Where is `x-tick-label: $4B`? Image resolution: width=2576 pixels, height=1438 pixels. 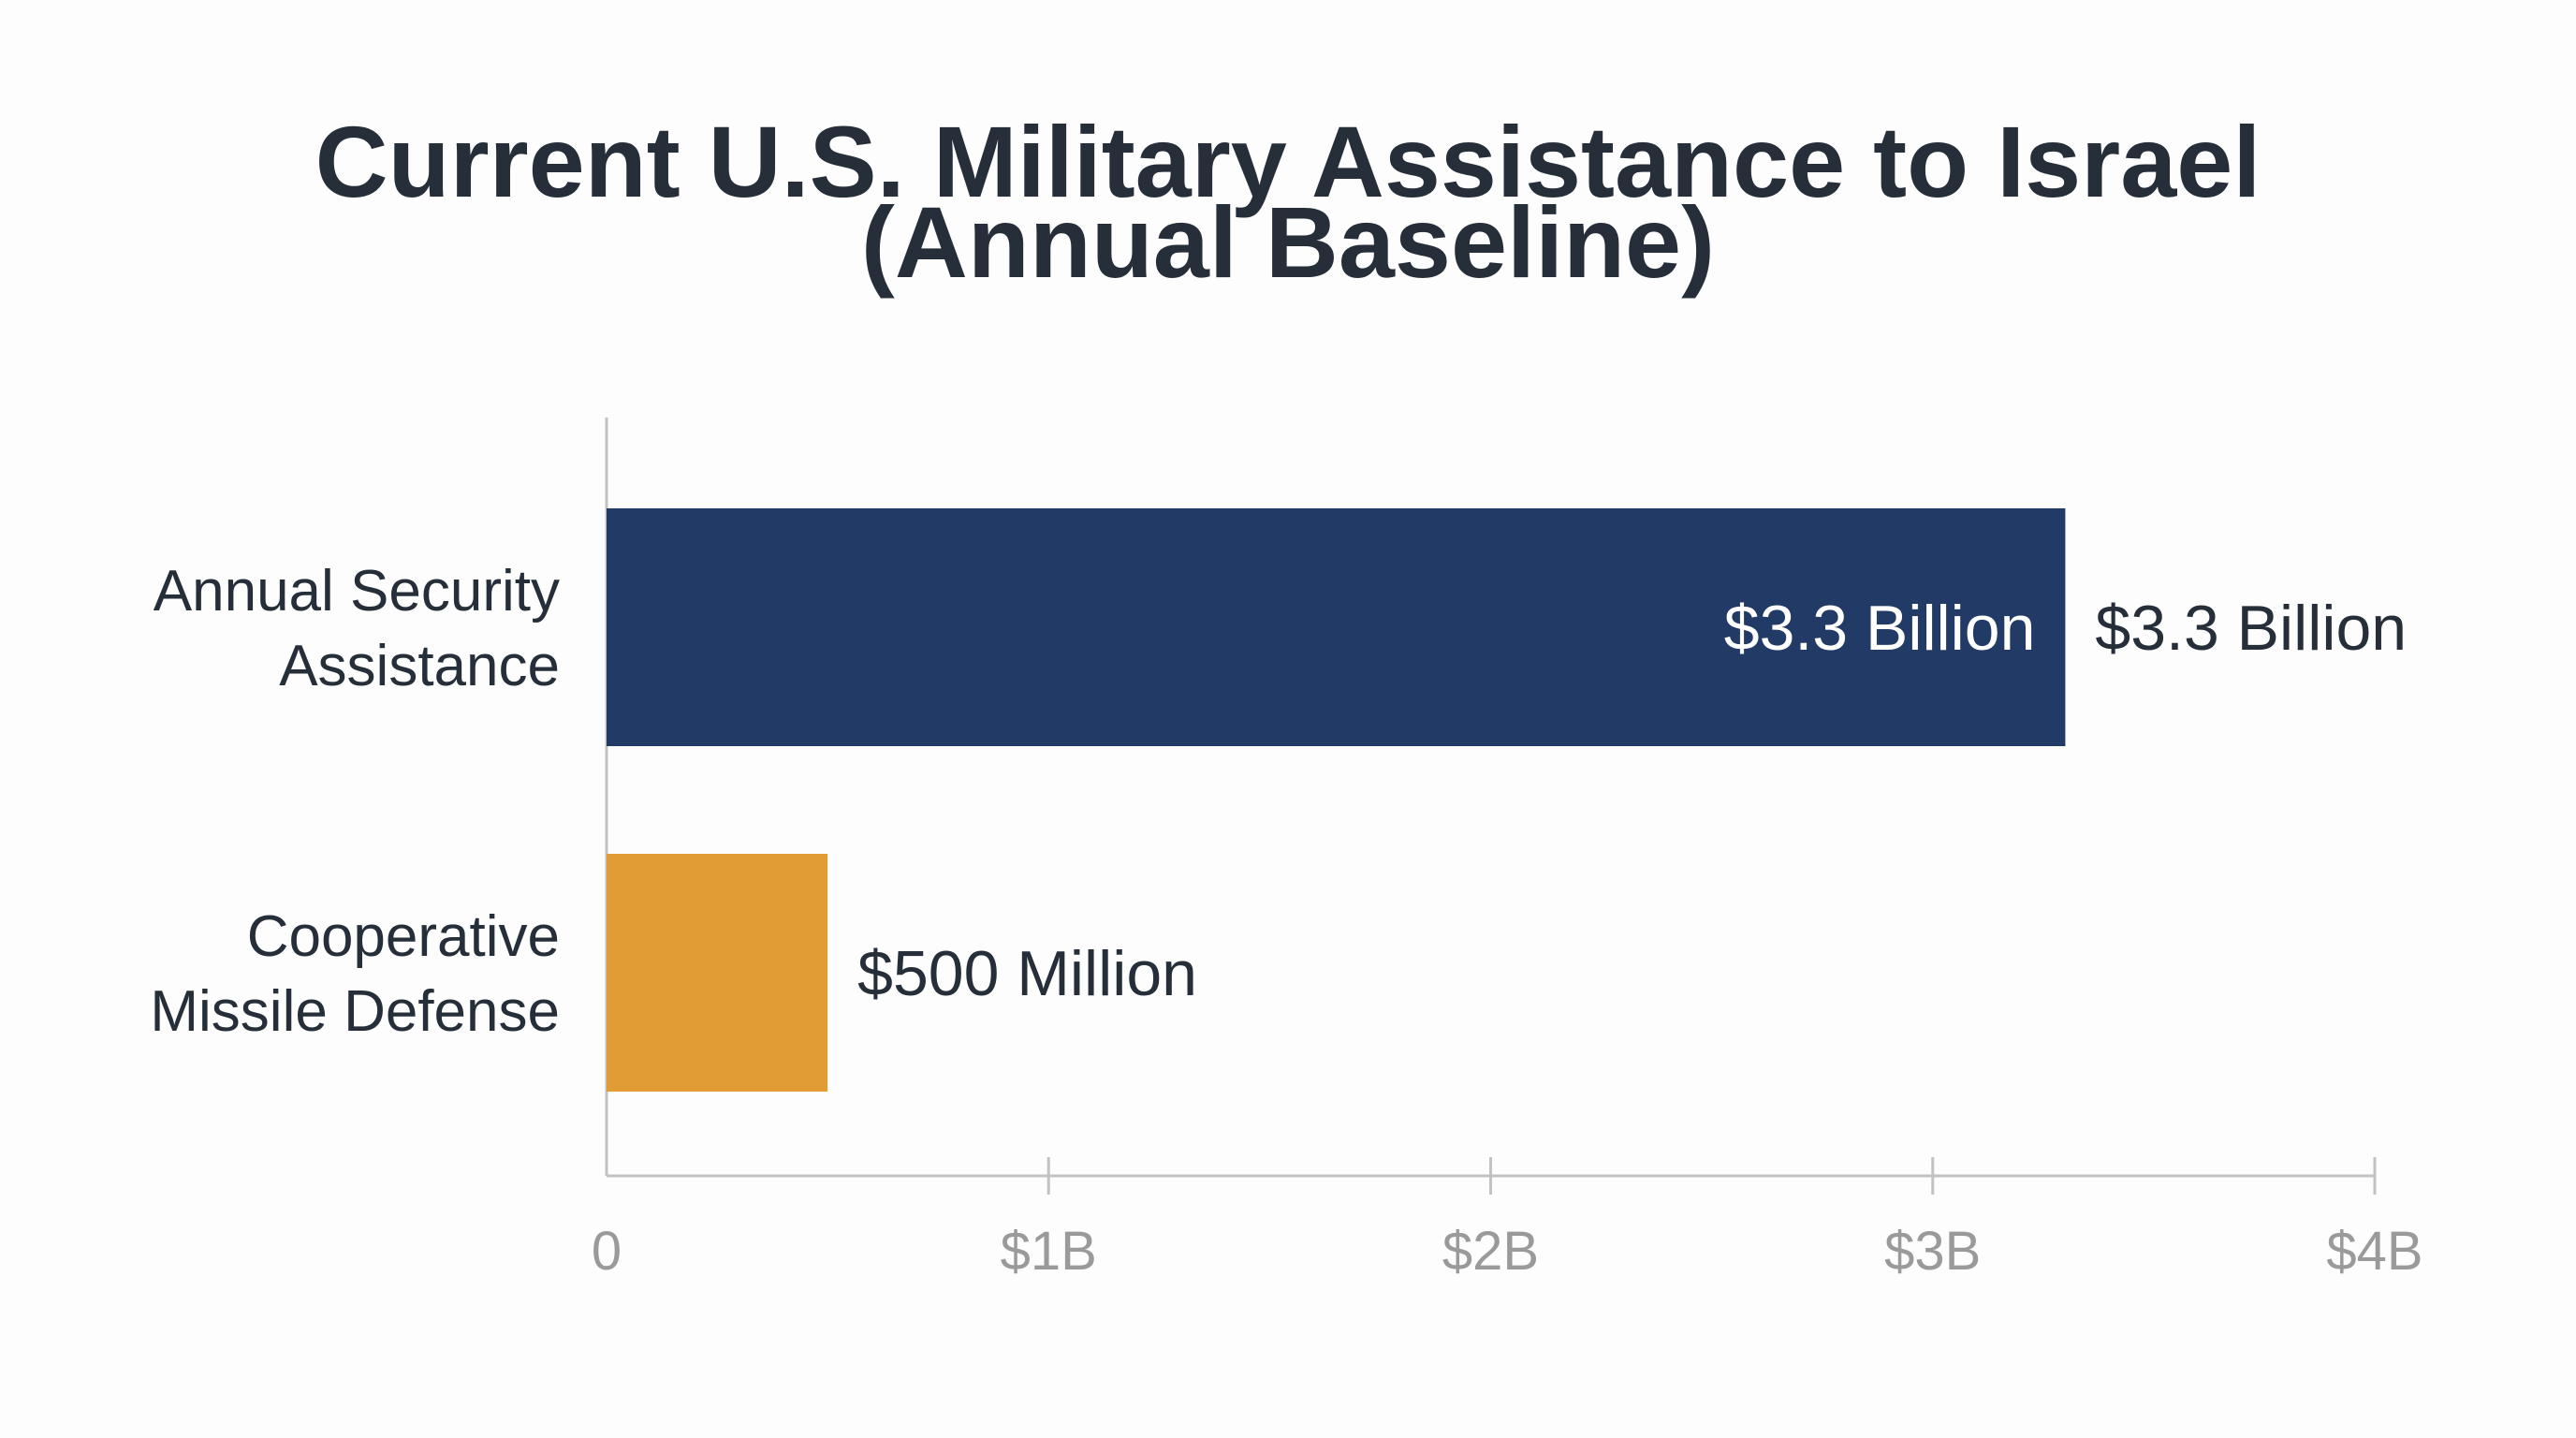
x-tick-label: $4B is located at coordinates (2374, 1251).